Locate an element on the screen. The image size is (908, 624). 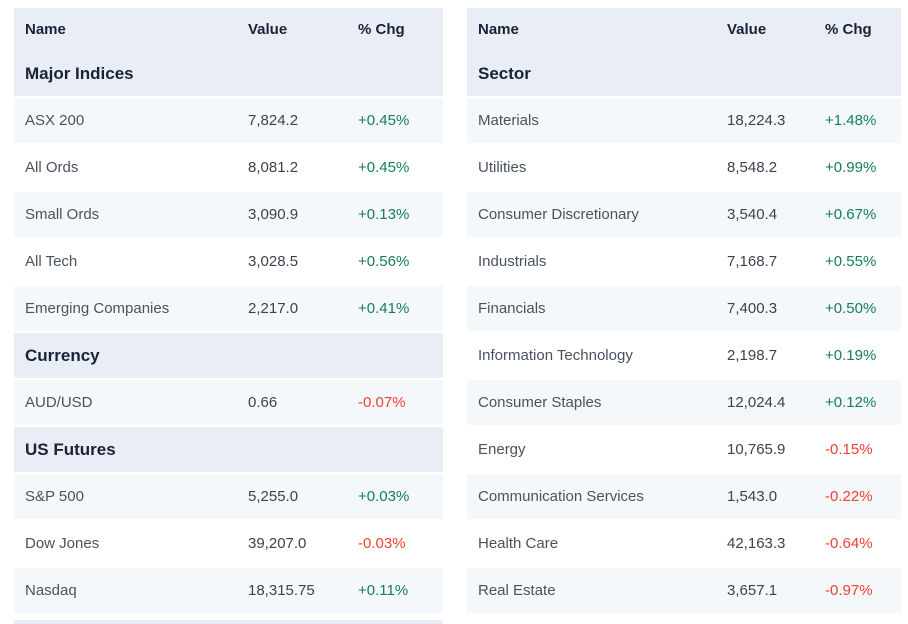
row-name: Emerging Companies is located at coordinates (97, 308).